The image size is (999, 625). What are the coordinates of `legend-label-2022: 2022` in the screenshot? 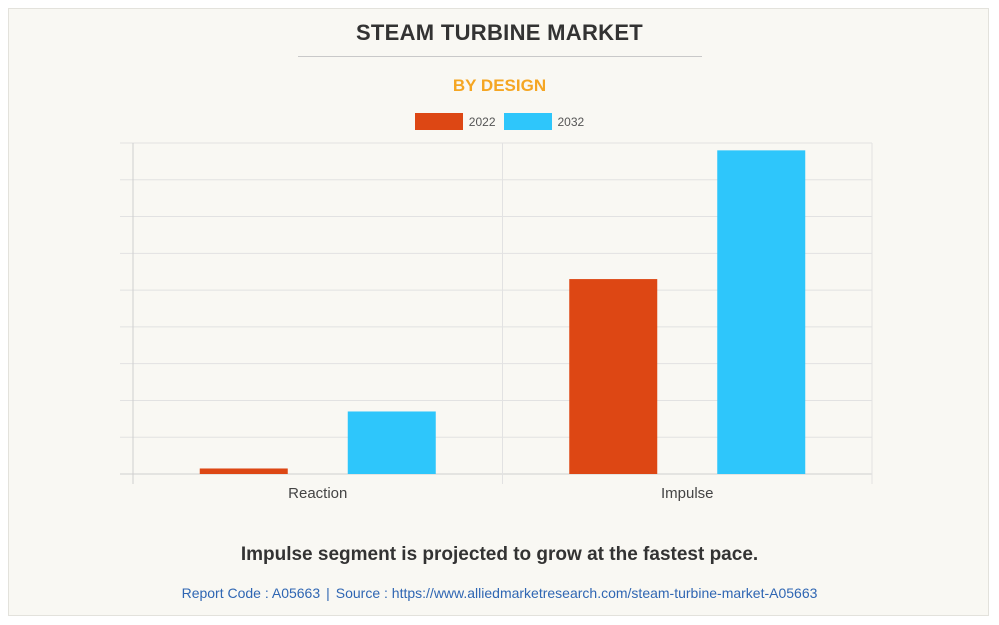 It's located at (482, 121).